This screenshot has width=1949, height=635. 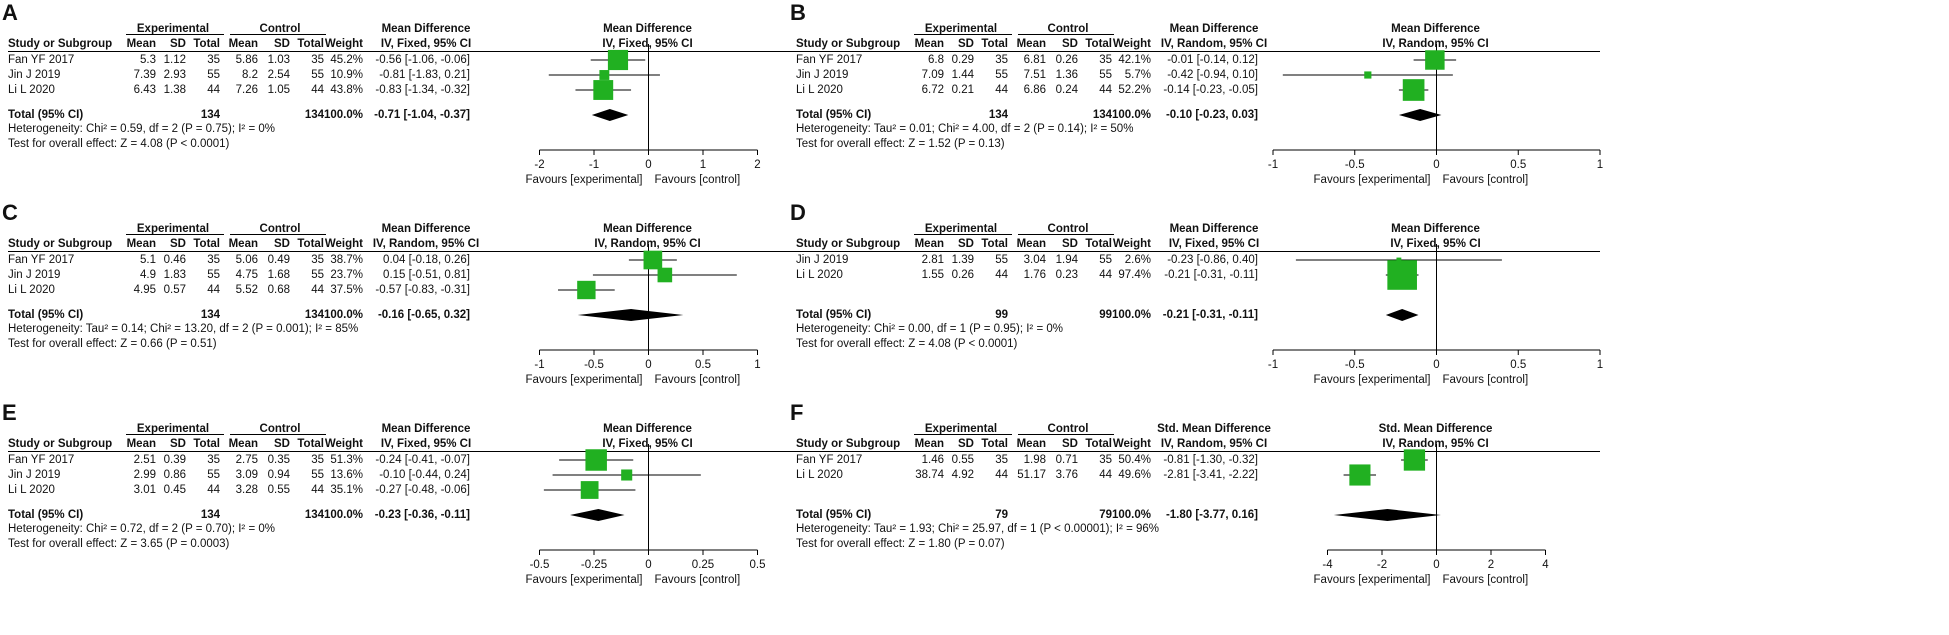 I want to click on ctrl-total-sum: 79, so click(x=1105, y=515).